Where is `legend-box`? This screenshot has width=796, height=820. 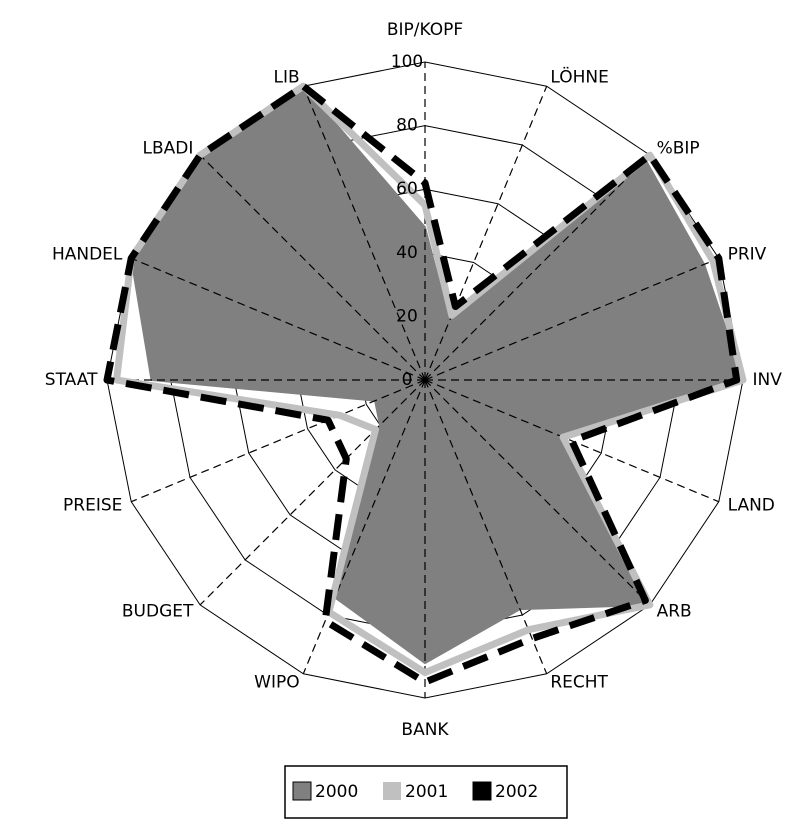
legend-box is located at coordinates (426, 792).